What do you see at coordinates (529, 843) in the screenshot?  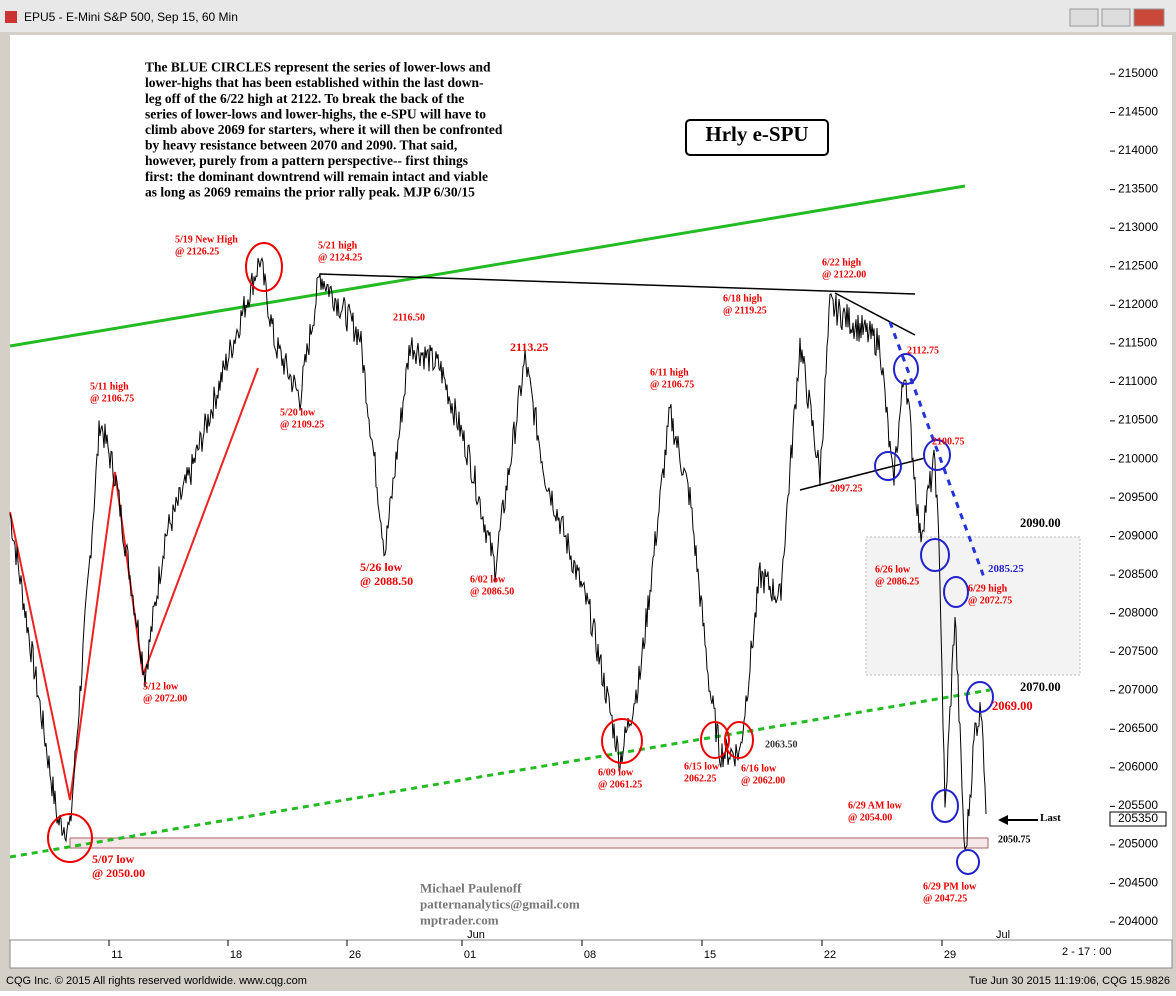 I see `support-band` at bounding box center [529, 843].